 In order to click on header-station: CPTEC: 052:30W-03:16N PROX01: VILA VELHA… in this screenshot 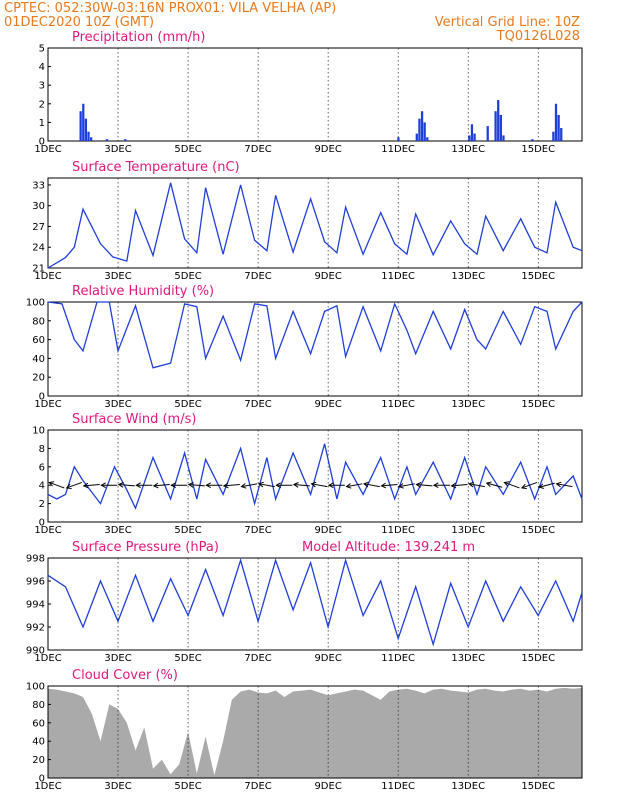, I will do `click(170, 8)`.